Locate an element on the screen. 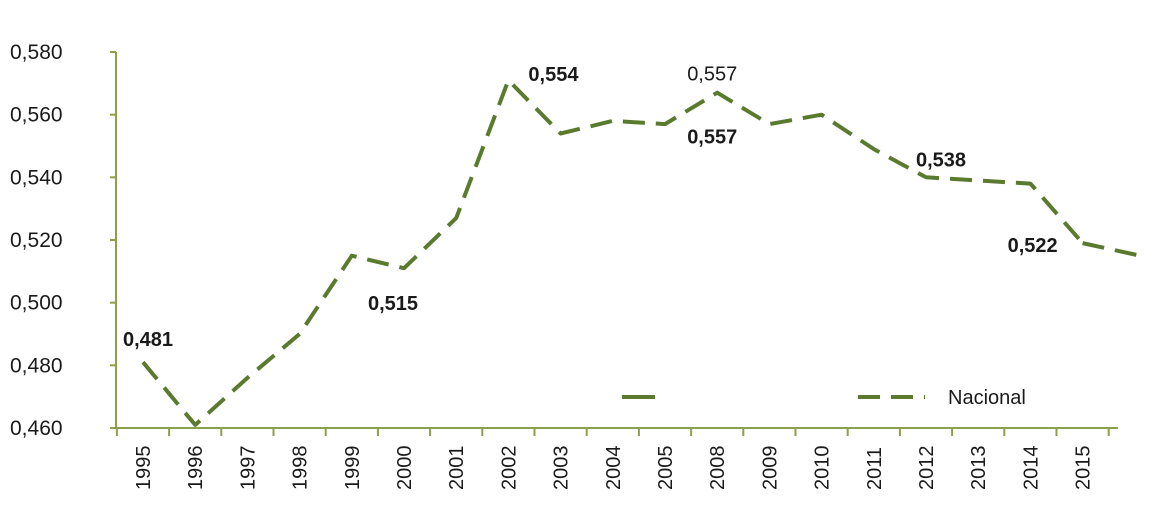 Image resolution: width=1157 pixels, height=508 pixels. x-tick-label: 2005 is located at coordinates (666, 468).